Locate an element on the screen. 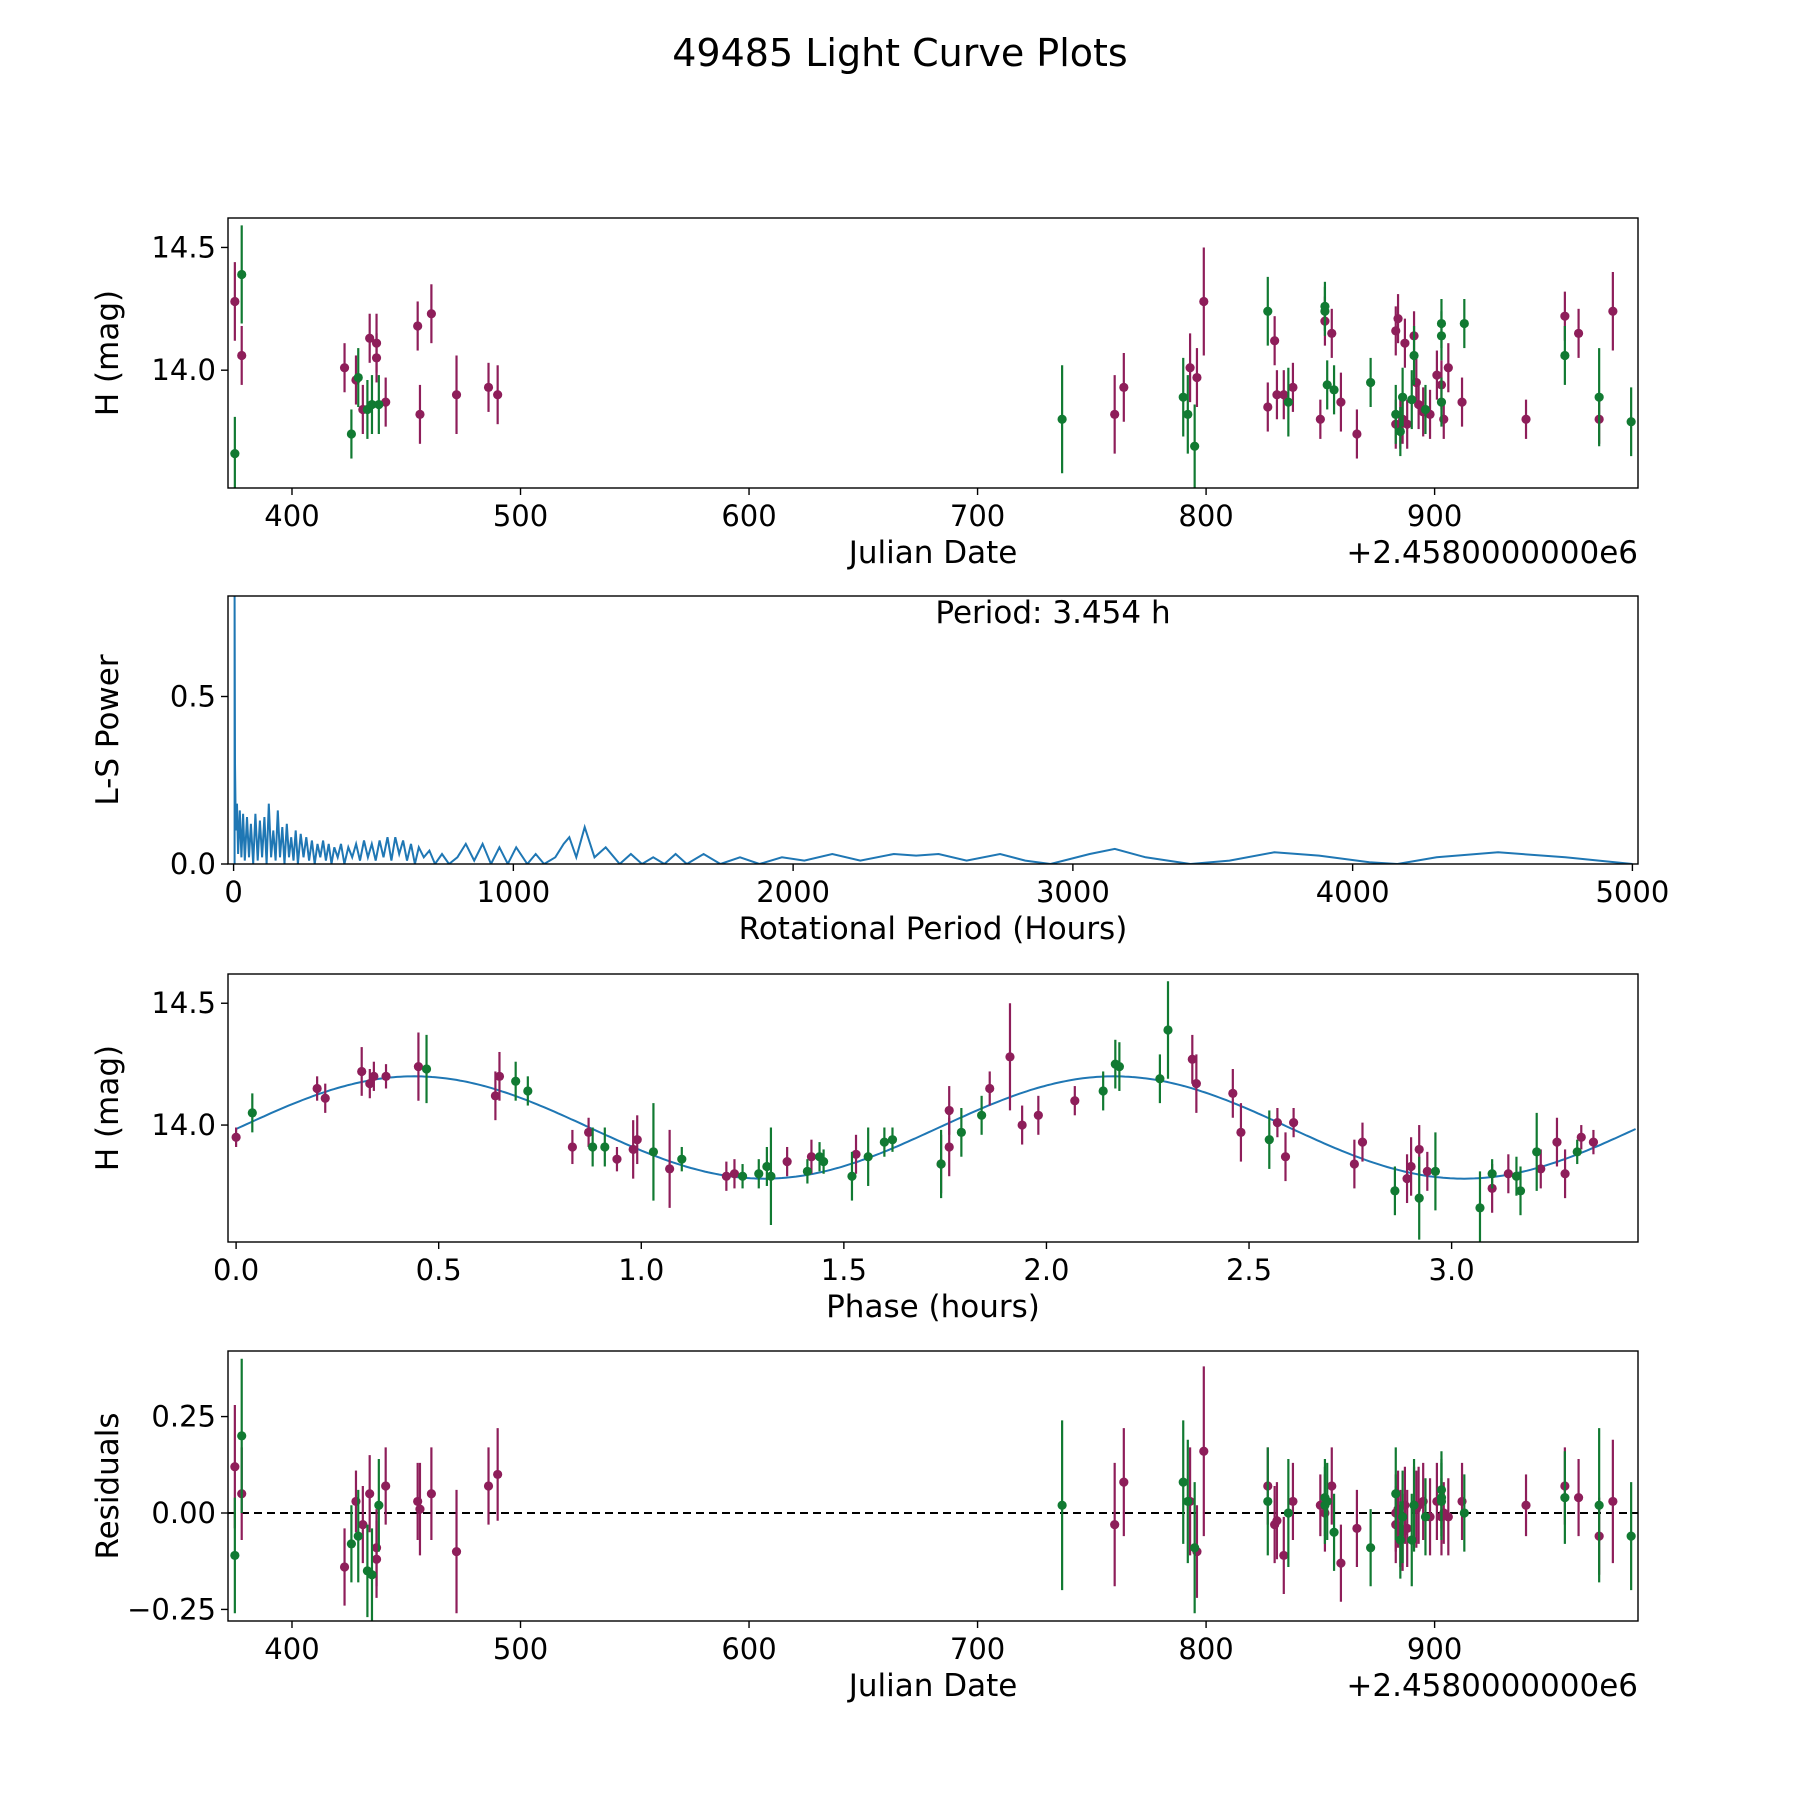  y-axis-label: Residuals is located at coordinates (108, 1485).